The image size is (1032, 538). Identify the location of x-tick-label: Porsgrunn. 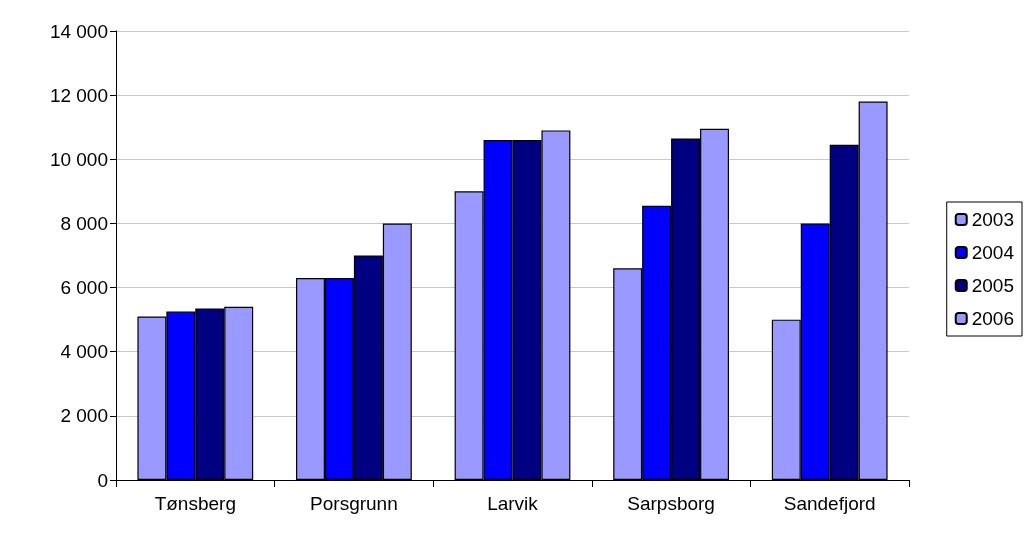
(354, 503).